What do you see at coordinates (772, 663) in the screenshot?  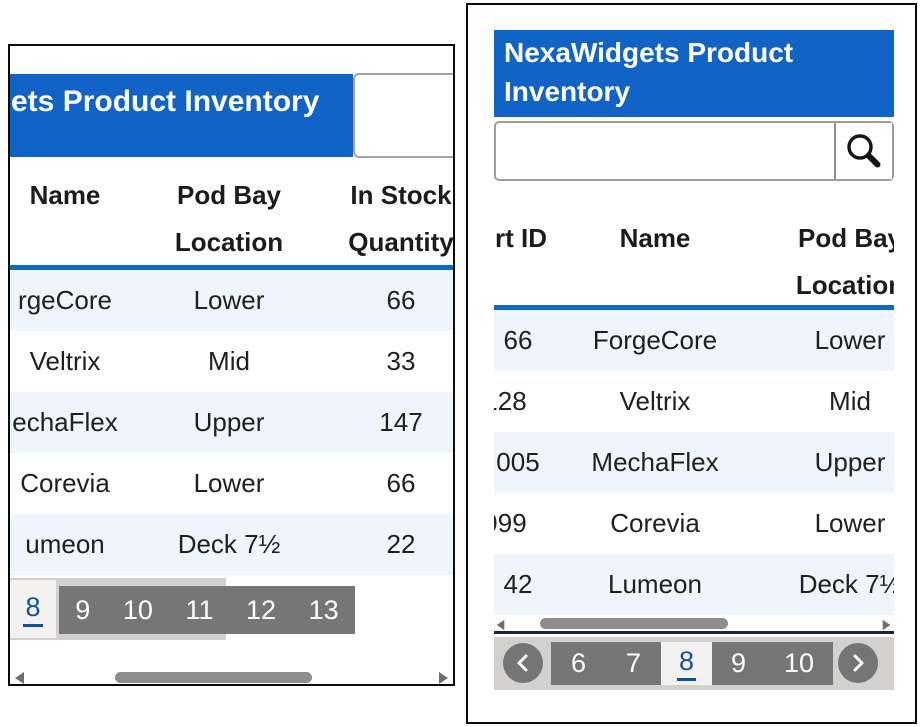 I see `pagination-pages: 9 10` at bounding box center [772, 663].